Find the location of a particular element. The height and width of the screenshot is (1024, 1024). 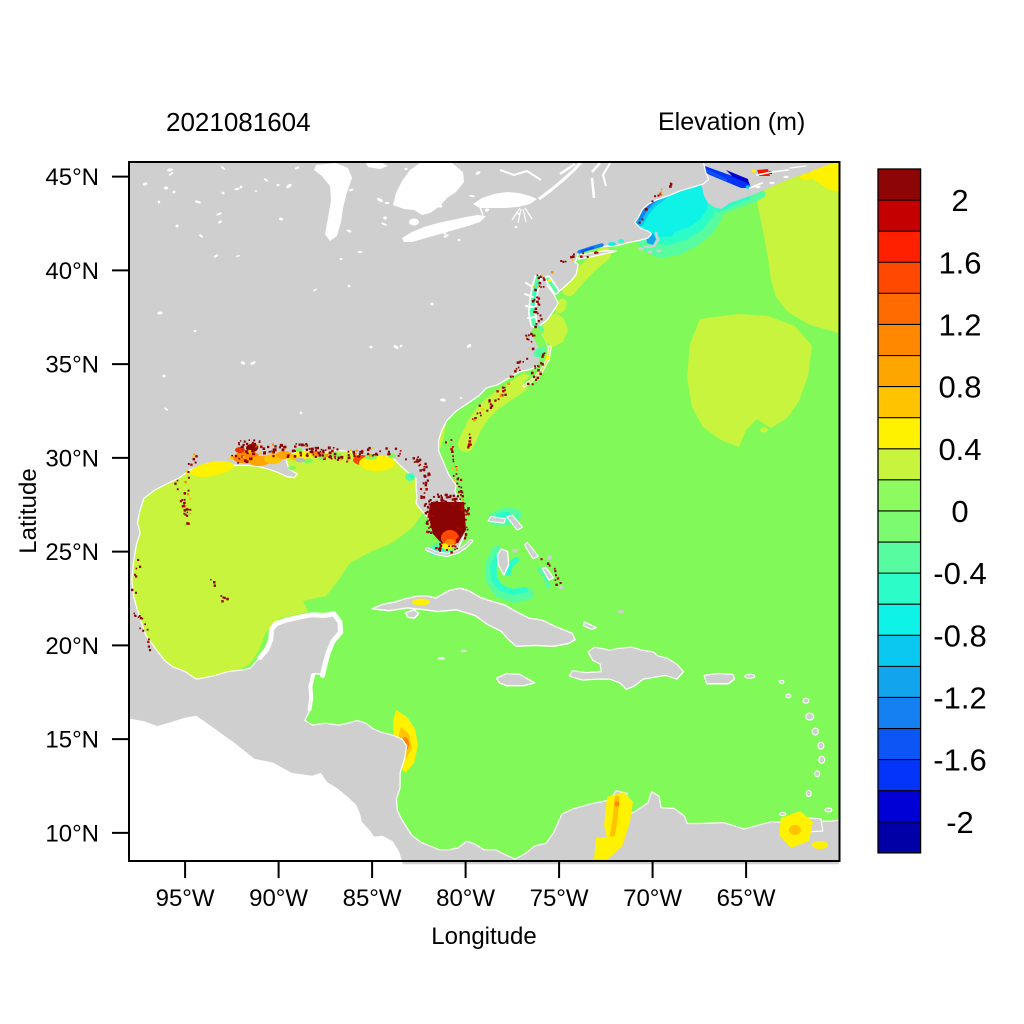

svg-text: 40°N is located at coordinates (72, 271).